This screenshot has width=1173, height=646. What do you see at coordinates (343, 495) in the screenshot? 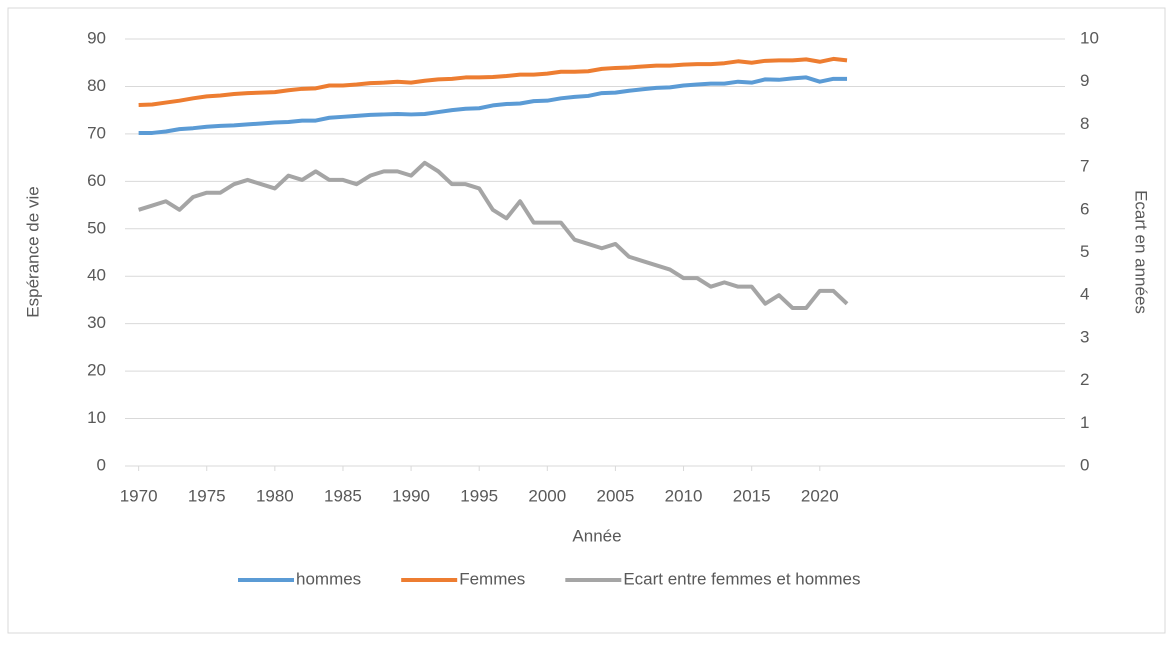
I see `x-tick-label: 1985` at bounding box center [343, 495].